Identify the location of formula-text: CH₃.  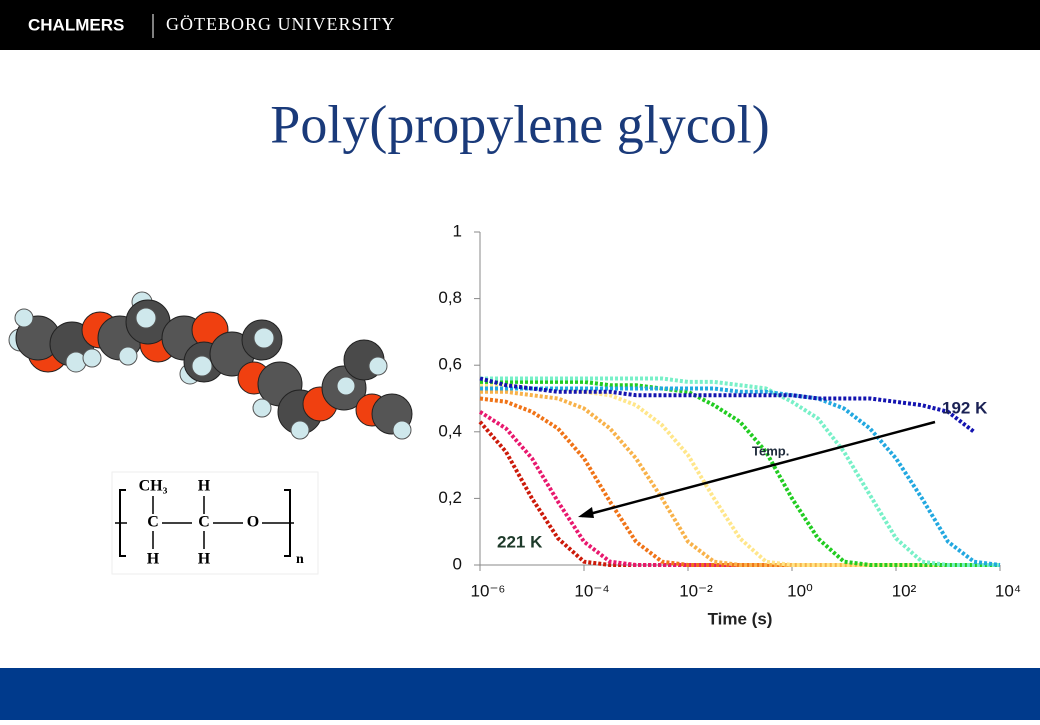
(153, 486).